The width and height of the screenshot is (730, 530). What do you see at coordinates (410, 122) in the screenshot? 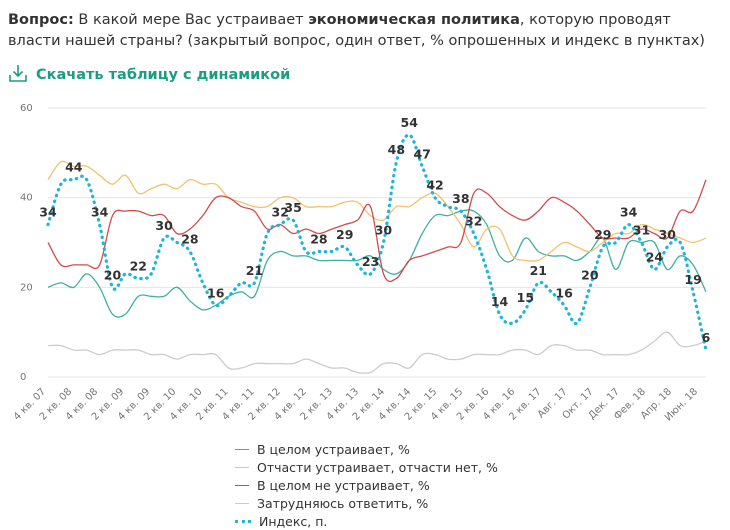
I see `point-label: 54` at bounding box center [410, 122].